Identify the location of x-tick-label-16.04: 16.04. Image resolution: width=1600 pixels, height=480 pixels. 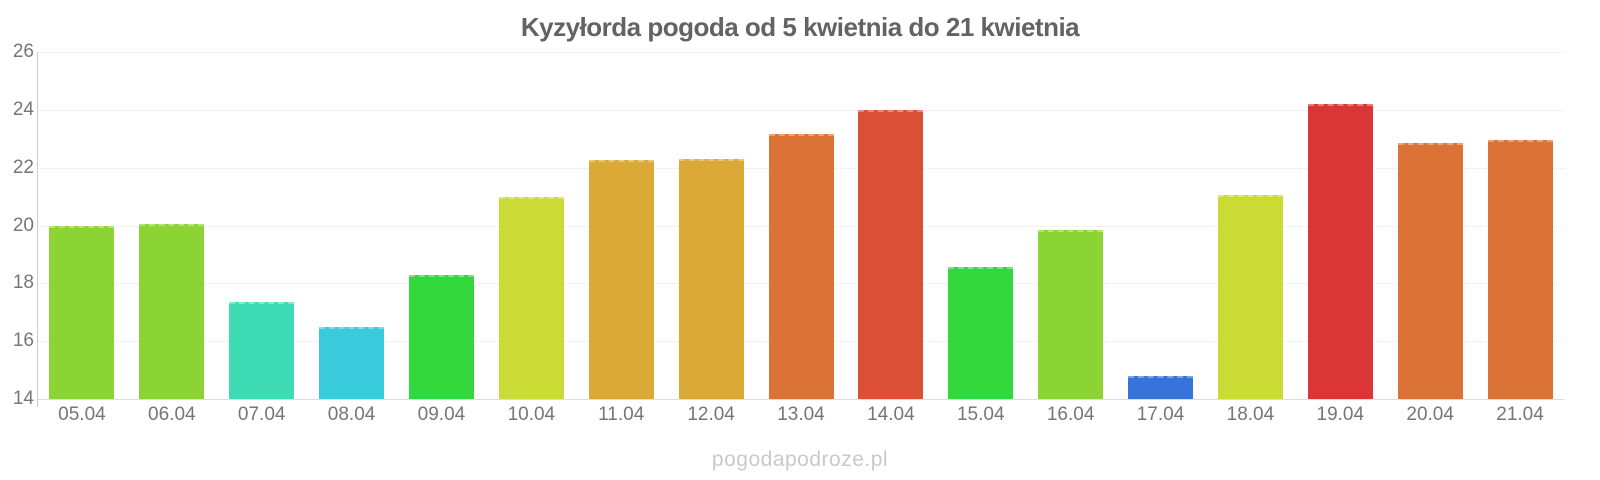
(1070, 414).